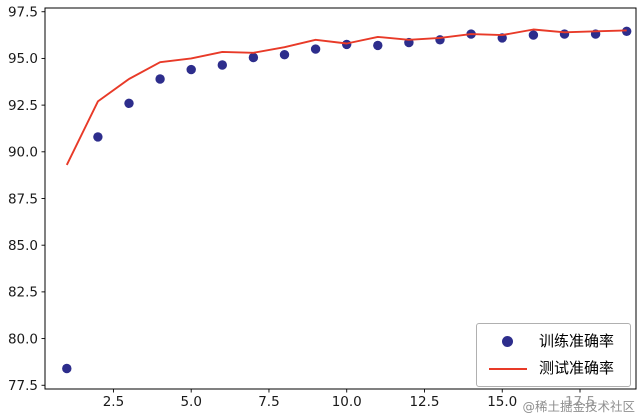  I want to click on x-tick-label: 10.0, so click(347, 402).